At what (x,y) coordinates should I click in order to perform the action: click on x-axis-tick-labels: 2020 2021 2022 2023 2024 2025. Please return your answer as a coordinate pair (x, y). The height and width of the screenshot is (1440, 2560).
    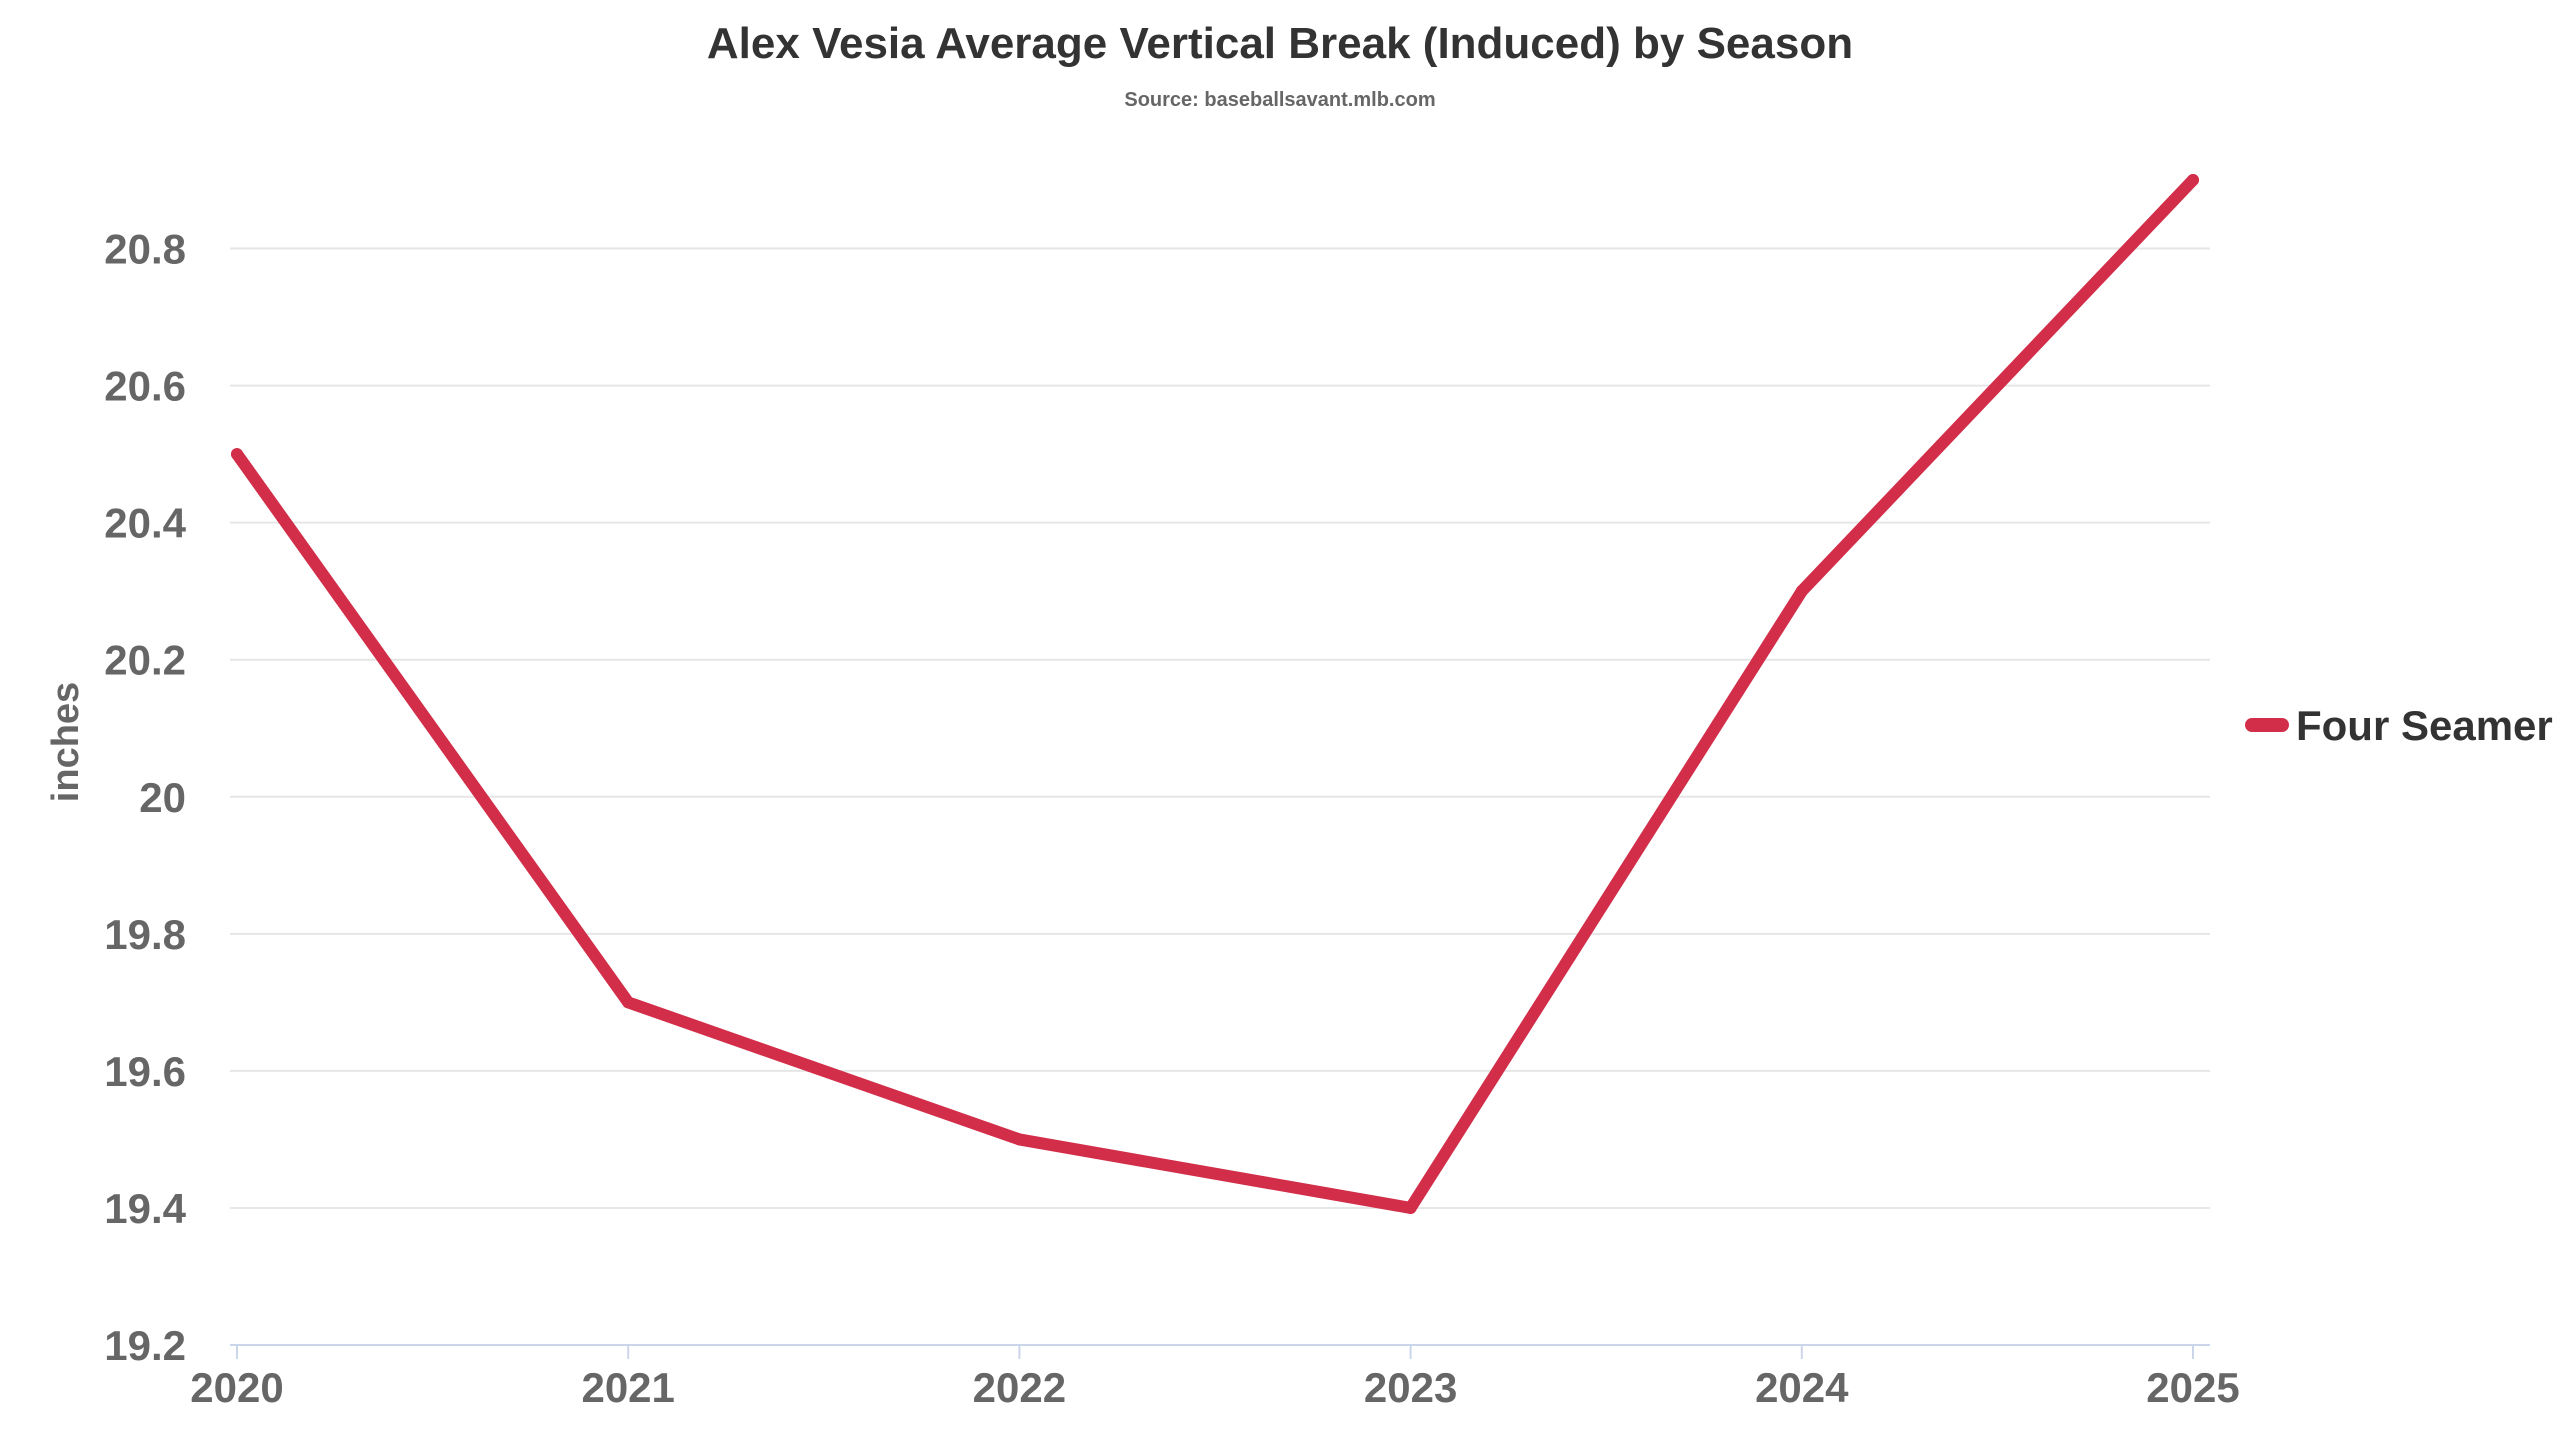
    Looking at the image, I should click on (1214, 1387).